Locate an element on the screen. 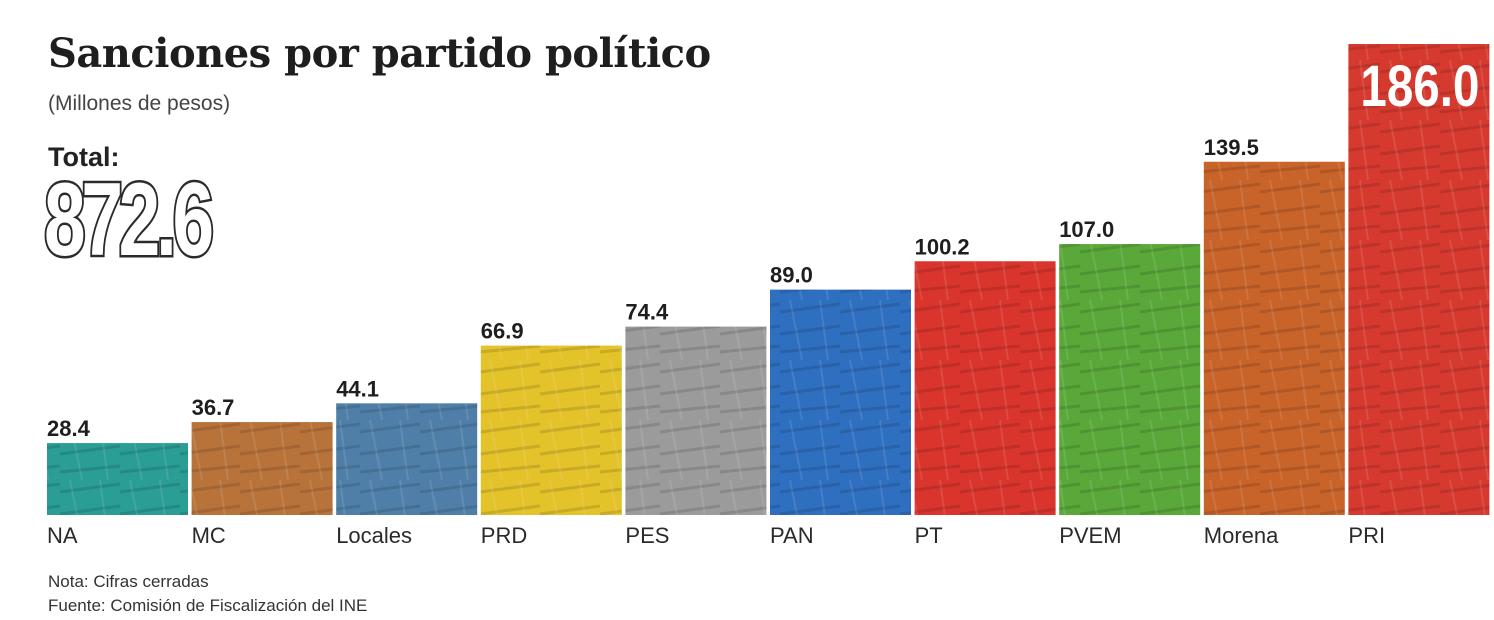  bar-texture-pvem is located at coordinates (1130, 379).